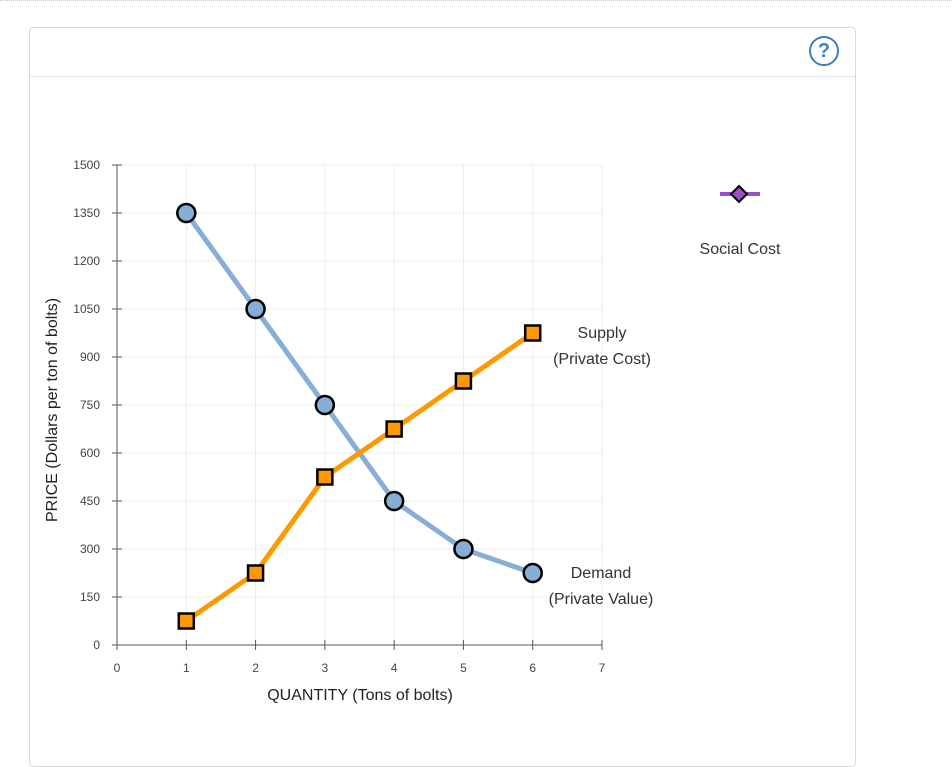 The height and width of the screenshot is (767, 952). Describe the element at coordinates (394, 668) in the screenshot. I see `x-tick-label: 4` at that location.